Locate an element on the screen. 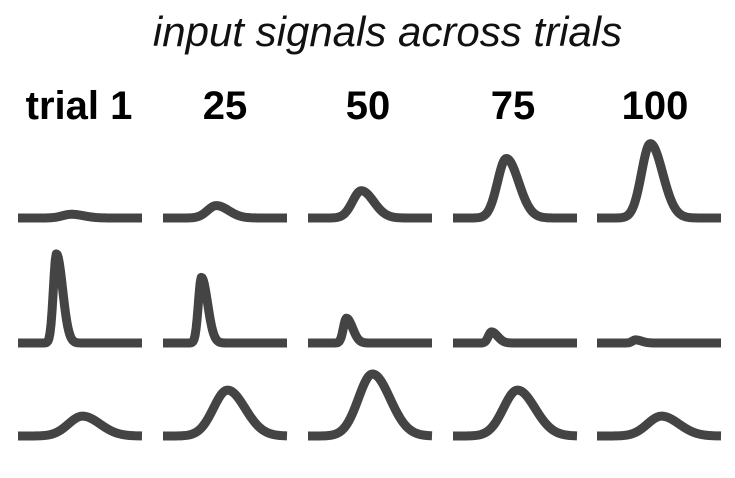 This screenshot has height=478, width=735. column-label-25: 25 is located at coordinates (225, 106).